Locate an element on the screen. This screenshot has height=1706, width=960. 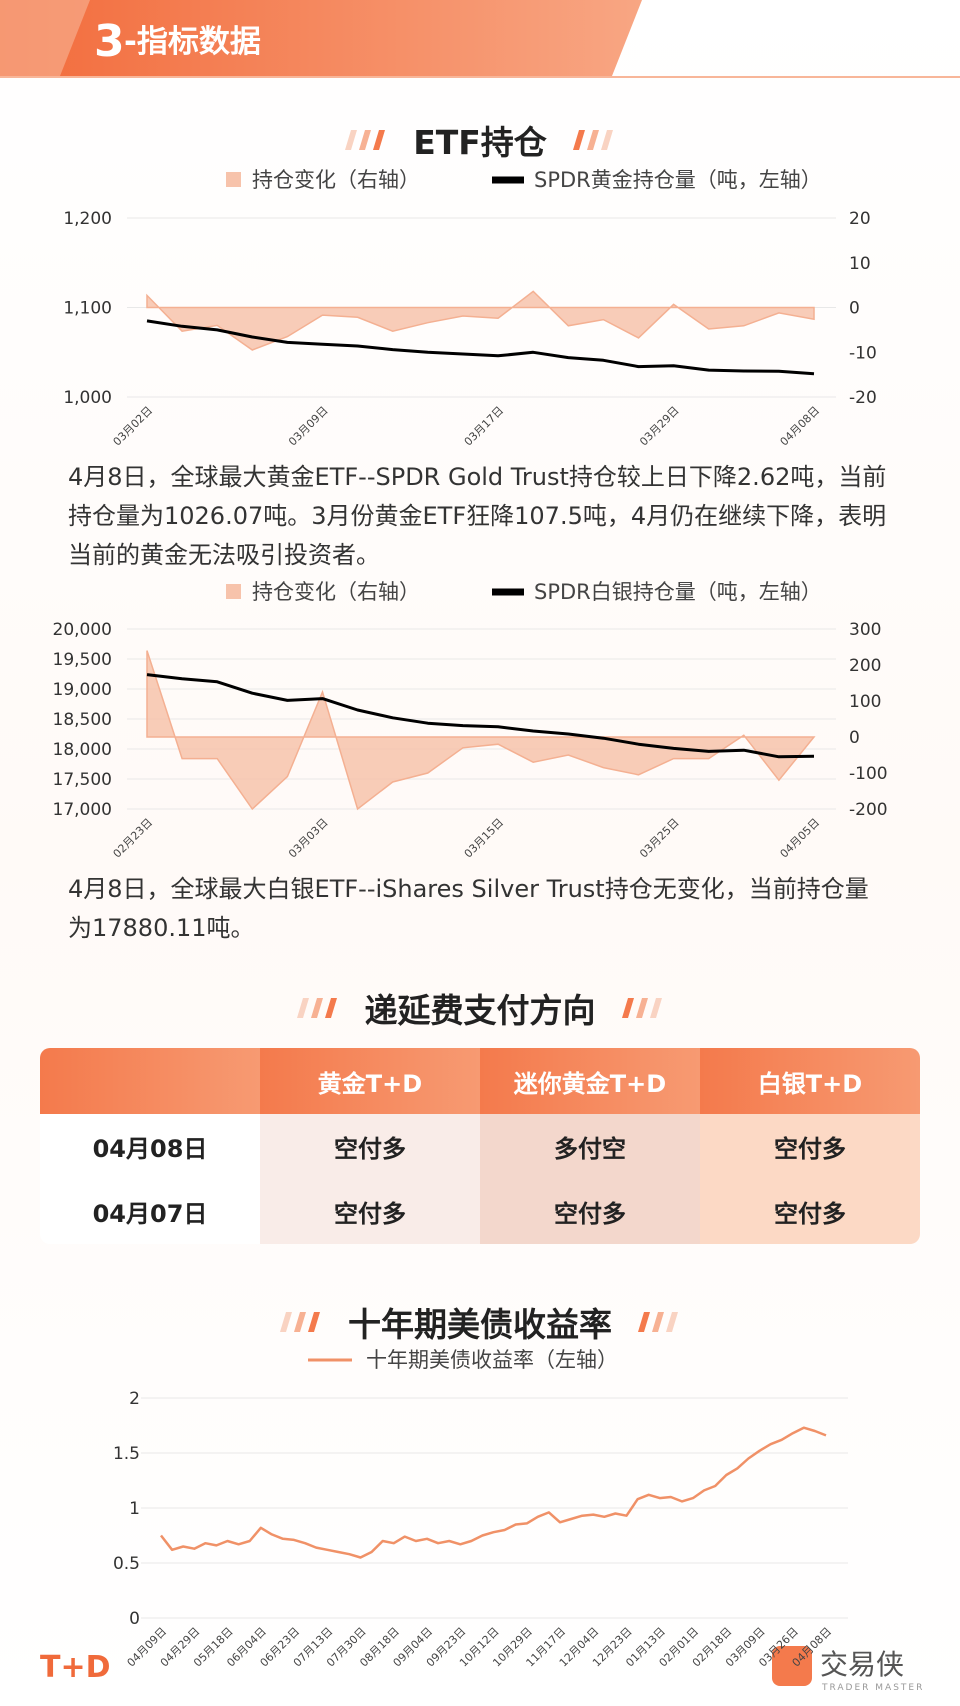
y-tick-label: 100 is located at coordinates (865, 702).